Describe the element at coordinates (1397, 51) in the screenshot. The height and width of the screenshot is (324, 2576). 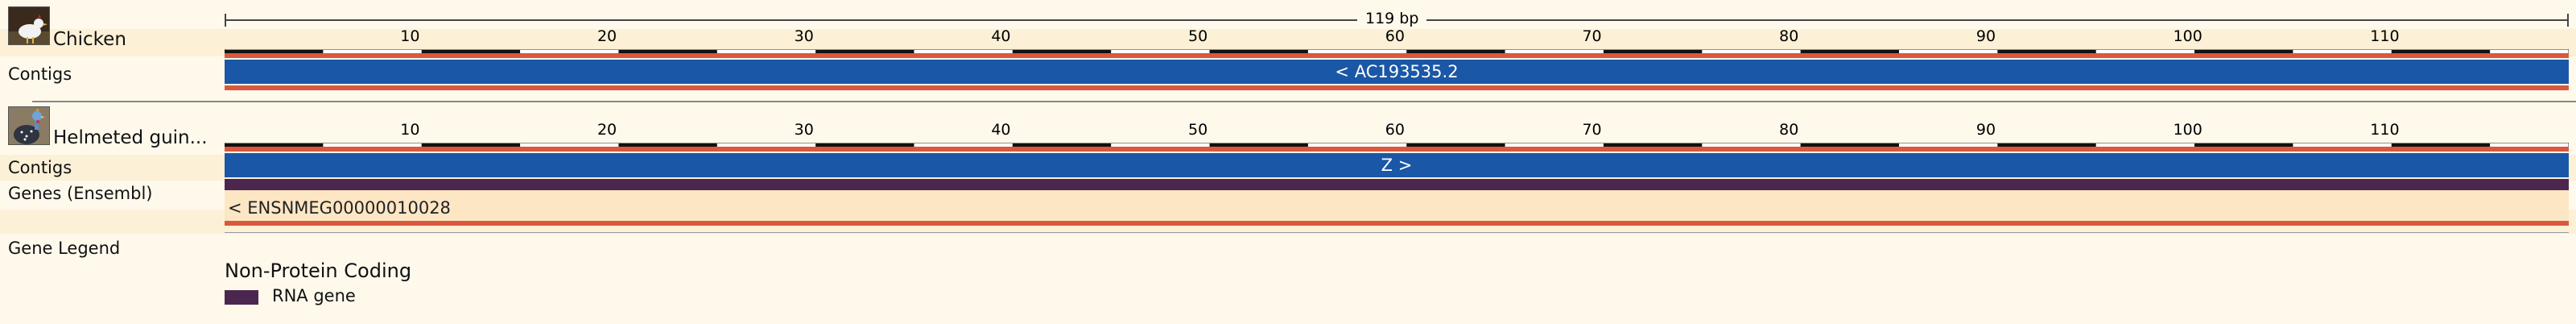
I see `chicken-ruler` at that location.